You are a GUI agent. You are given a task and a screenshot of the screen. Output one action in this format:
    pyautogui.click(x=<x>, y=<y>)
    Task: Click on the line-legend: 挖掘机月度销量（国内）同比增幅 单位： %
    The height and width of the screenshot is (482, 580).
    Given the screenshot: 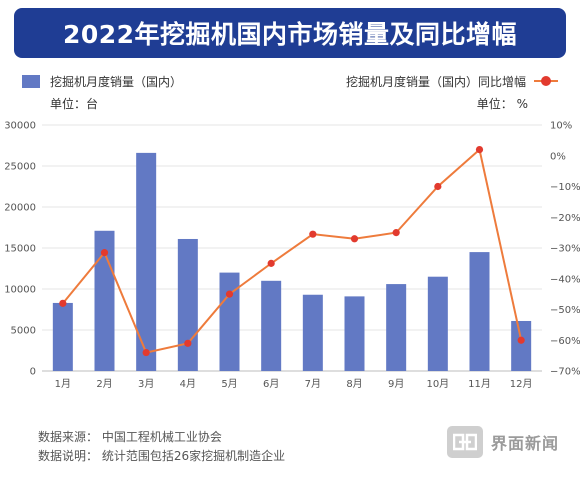 What is the action you would take?
    pyautogui.click(x=452, y=92)
    